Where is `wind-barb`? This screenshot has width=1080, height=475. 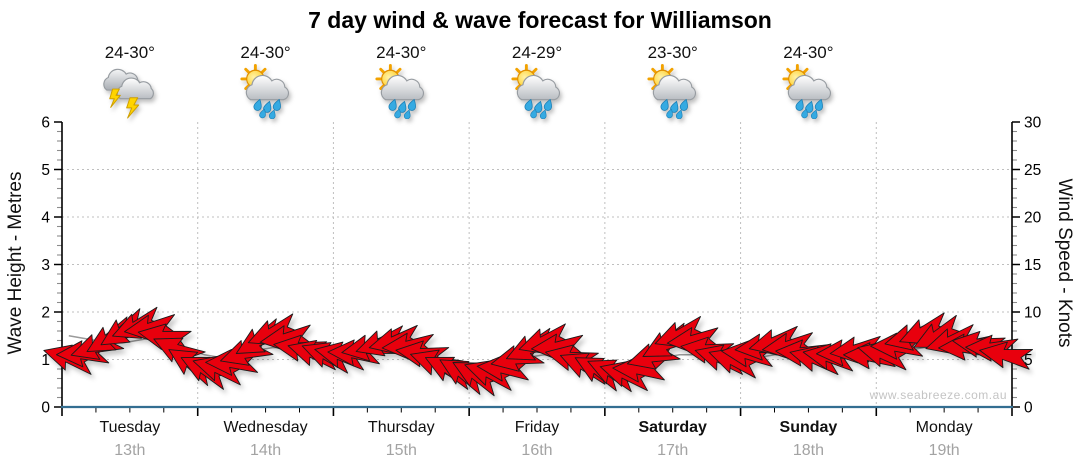
wind-barb is located at coordinates (1006, 355).